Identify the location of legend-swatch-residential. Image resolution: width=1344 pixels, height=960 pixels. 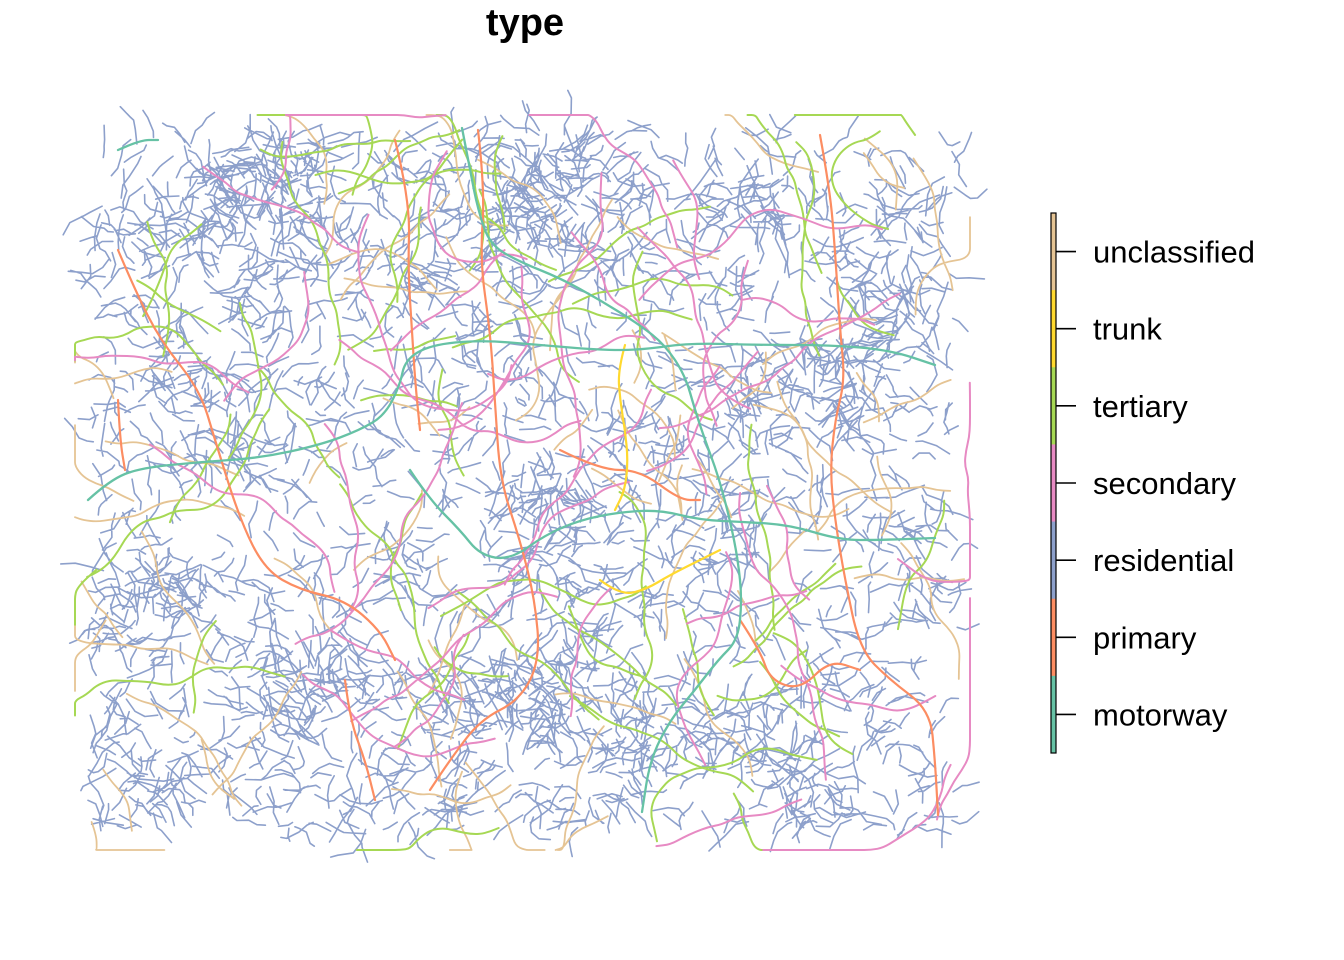
(1053, 560).